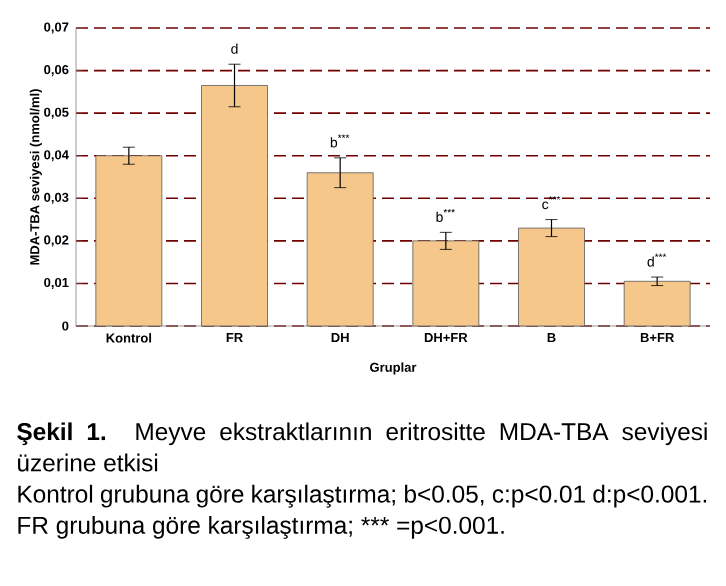 The width and height of the screenshot is (726, 586). Describe the element at coordinates (261, 527) in the screenshot. I see `text: FR grubuna göre karşılaştırma; *** =p<0.001.` at that location.